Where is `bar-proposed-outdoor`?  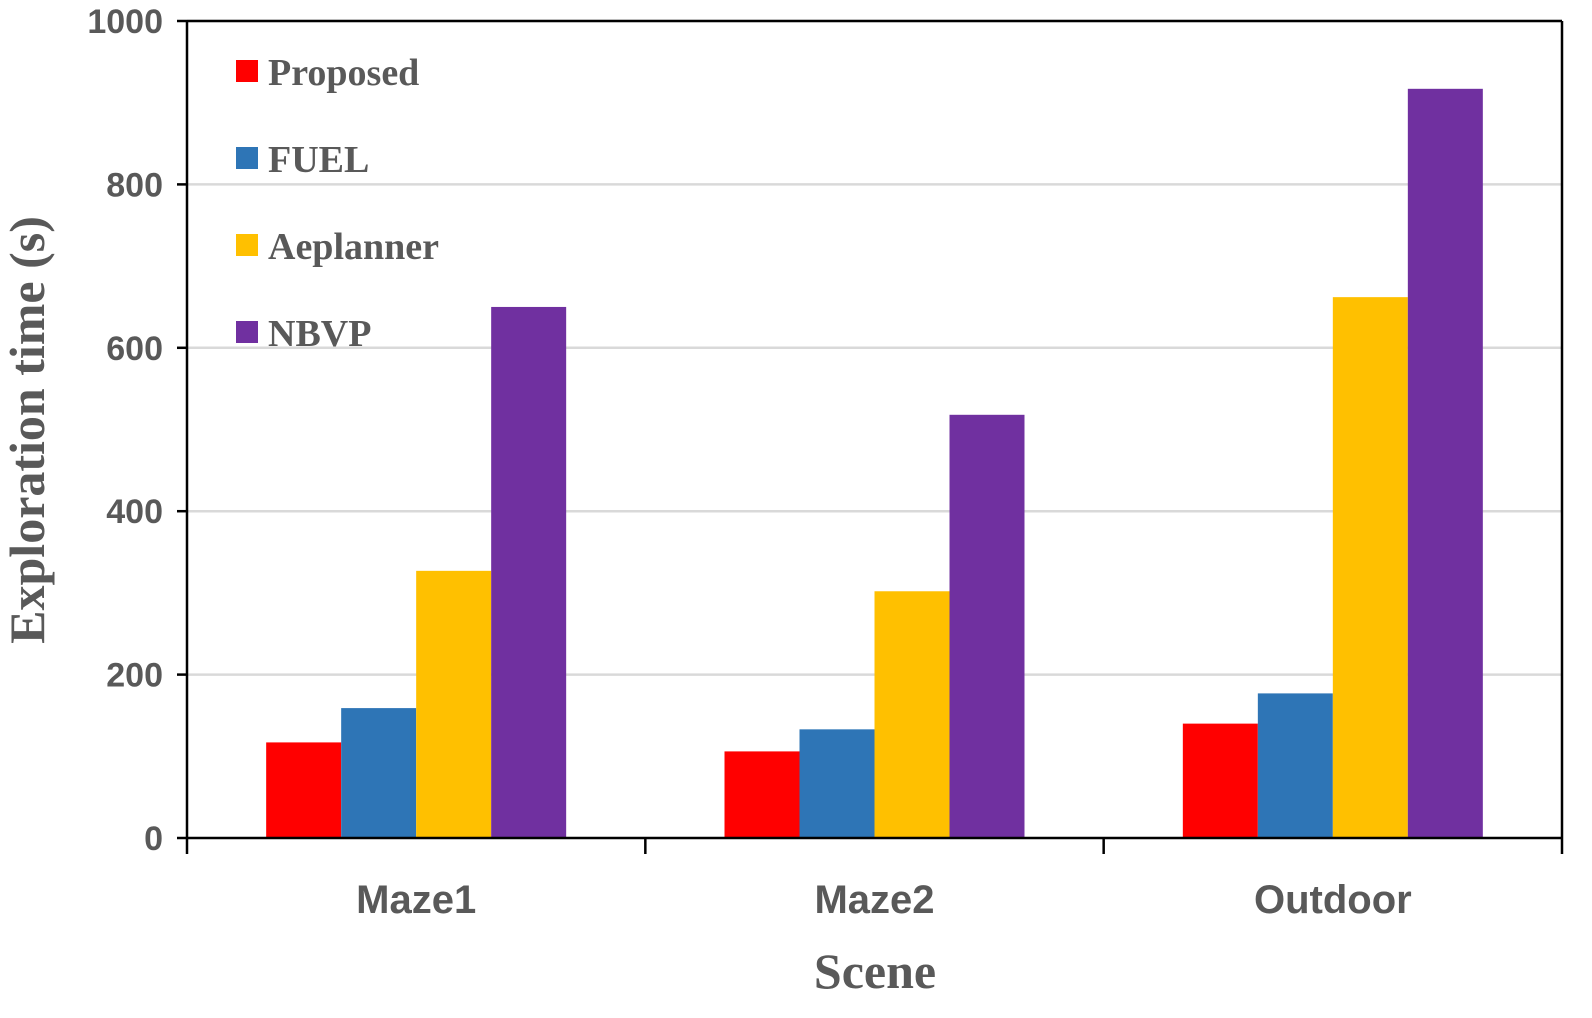
bar-proposed-outdoor is located at coordinates (1220, 780).